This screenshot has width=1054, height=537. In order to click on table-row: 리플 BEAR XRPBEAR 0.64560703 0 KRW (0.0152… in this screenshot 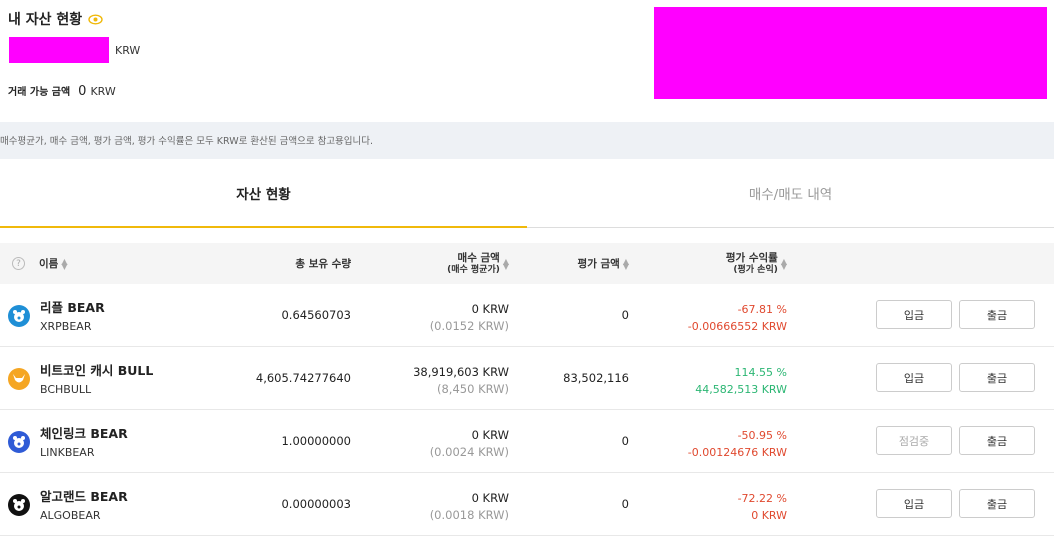, I will do `click(527, 315)`.